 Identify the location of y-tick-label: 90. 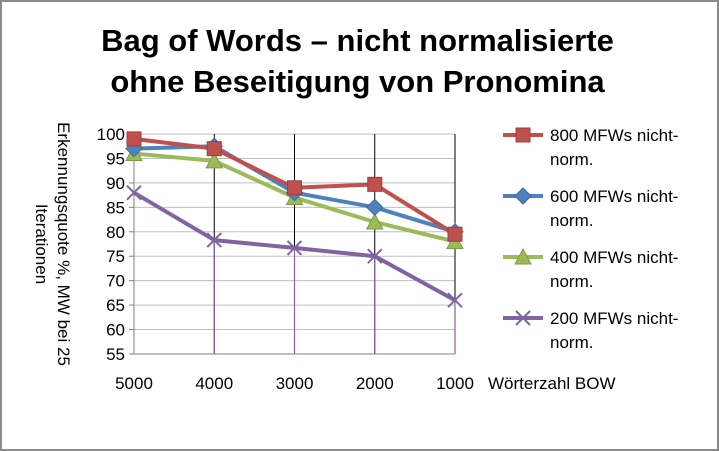
(115, 183).